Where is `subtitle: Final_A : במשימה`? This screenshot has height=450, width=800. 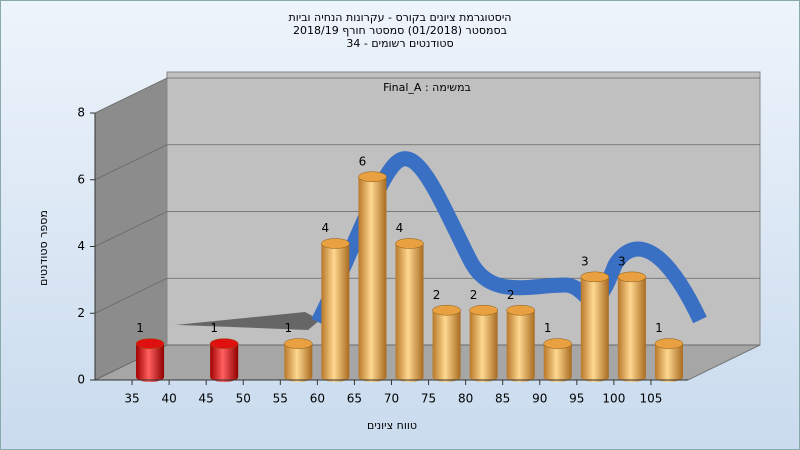
subtitle: Final_A : במשימה is located at coordinates (427, 87).